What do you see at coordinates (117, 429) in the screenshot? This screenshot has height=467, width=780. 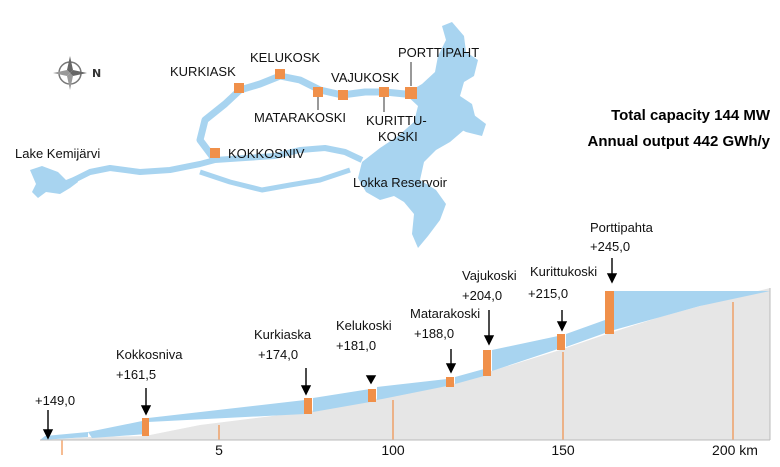 I see `water-kokkosniva` at bounding box center [117, 429].